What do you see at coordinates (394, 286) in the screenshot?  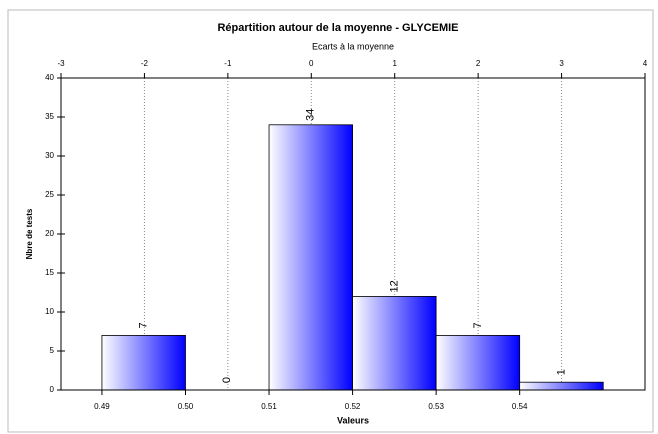 I see `data-label: 12` at bounding box center [394, 286].